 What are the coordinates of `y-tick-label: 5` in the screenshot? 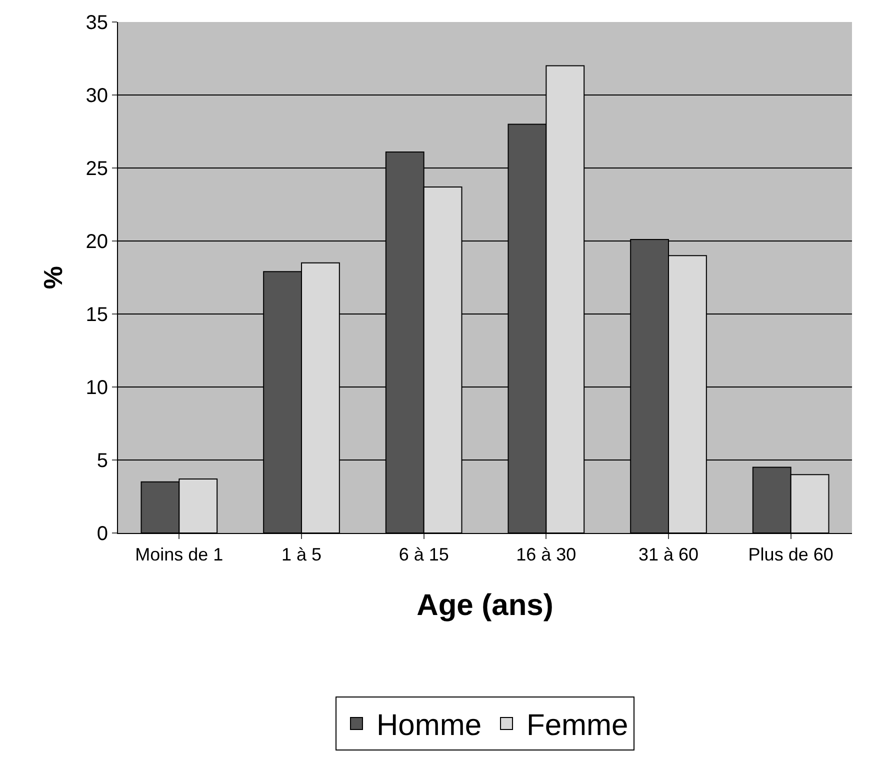 It's located at (102, 461).